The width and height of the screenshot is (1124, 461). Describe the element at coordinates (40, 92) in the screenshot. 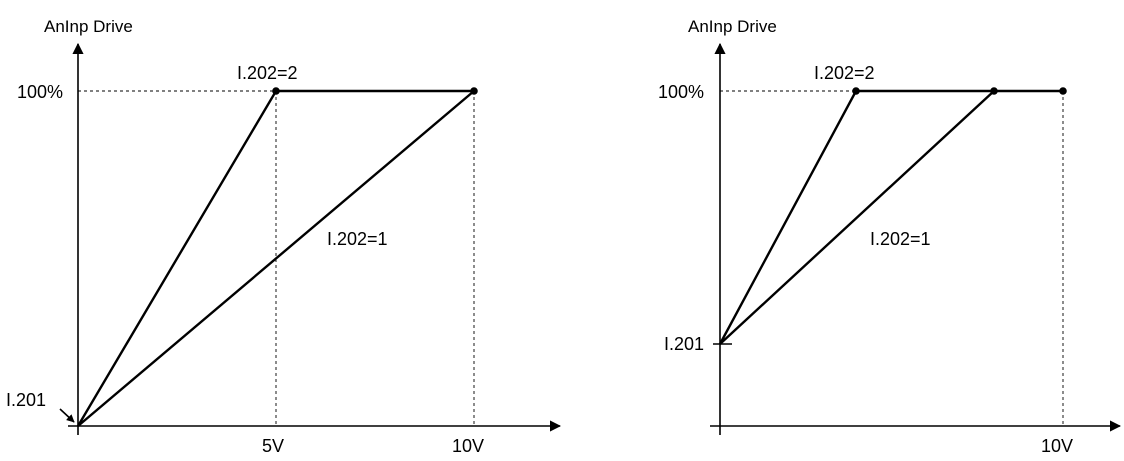

I see `left-y-tick-100pct: 100%` at that location.